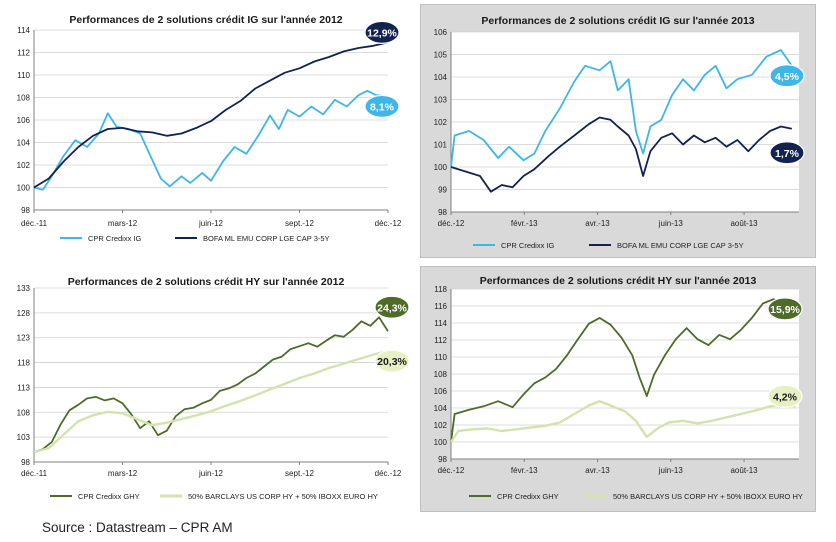 The width and height of the screenshot is (836, 542). I want to click on value-badge: 4,2%, so click(785, 396).